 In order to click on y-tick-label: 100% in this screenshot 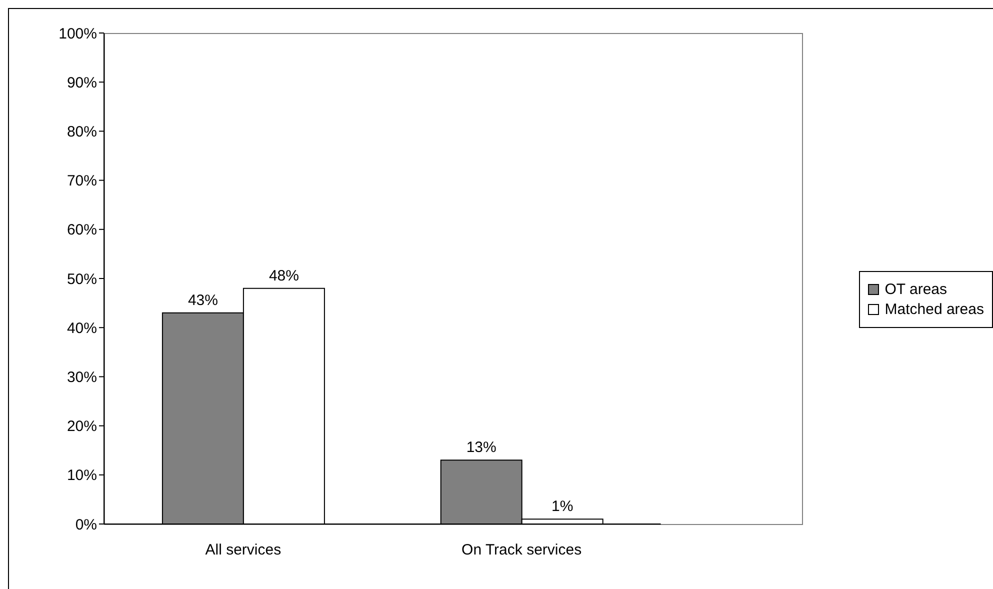, I will do `click(77, 33)`.